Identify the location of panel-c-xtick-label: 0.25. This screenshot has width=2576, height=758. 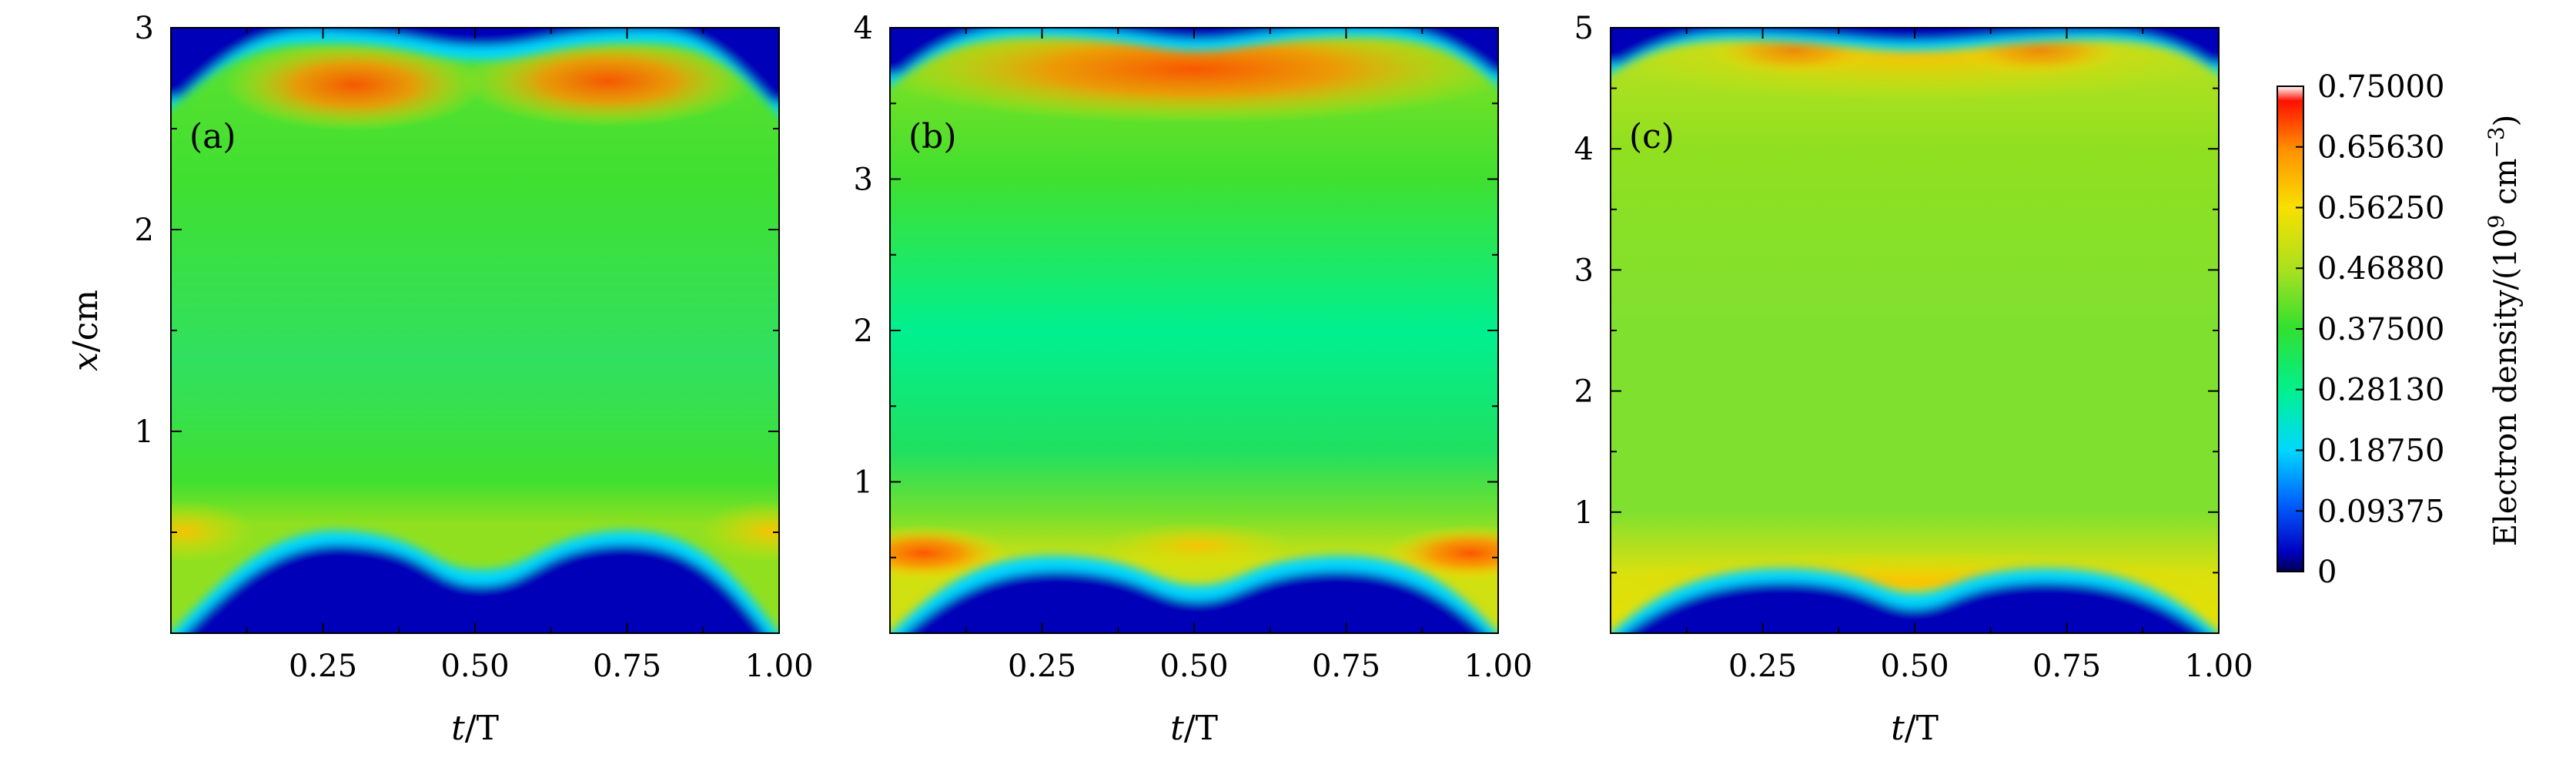
(1763, 667).